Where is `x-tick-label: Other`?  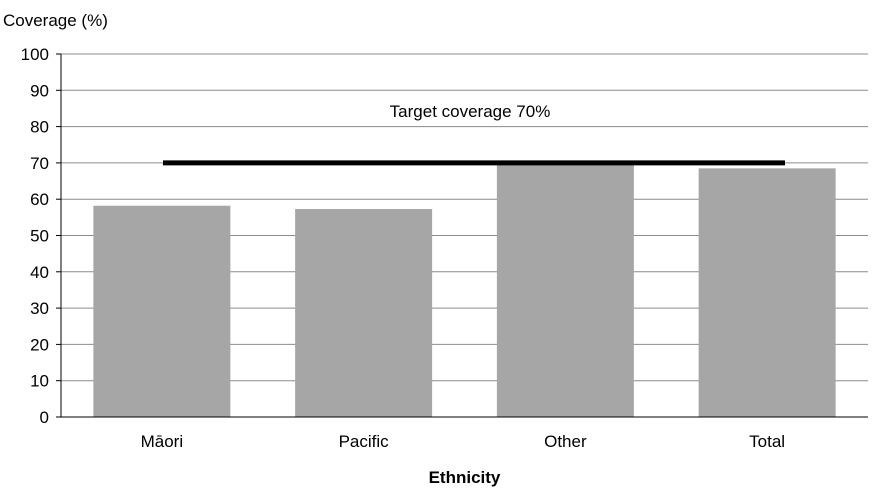 x-tick-label: Other is located at coordinates (565, 441).